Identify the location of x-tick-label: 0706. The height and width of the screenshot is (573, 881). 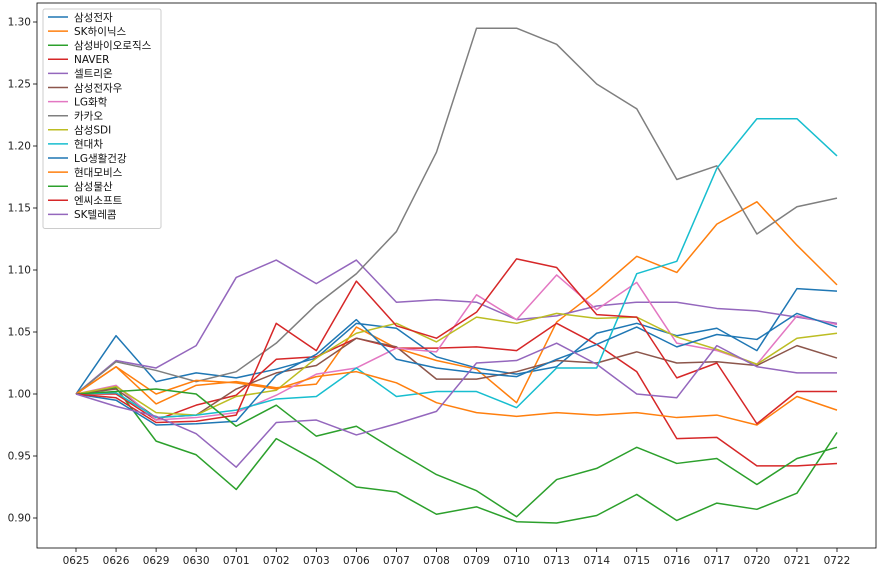
(356, 561).